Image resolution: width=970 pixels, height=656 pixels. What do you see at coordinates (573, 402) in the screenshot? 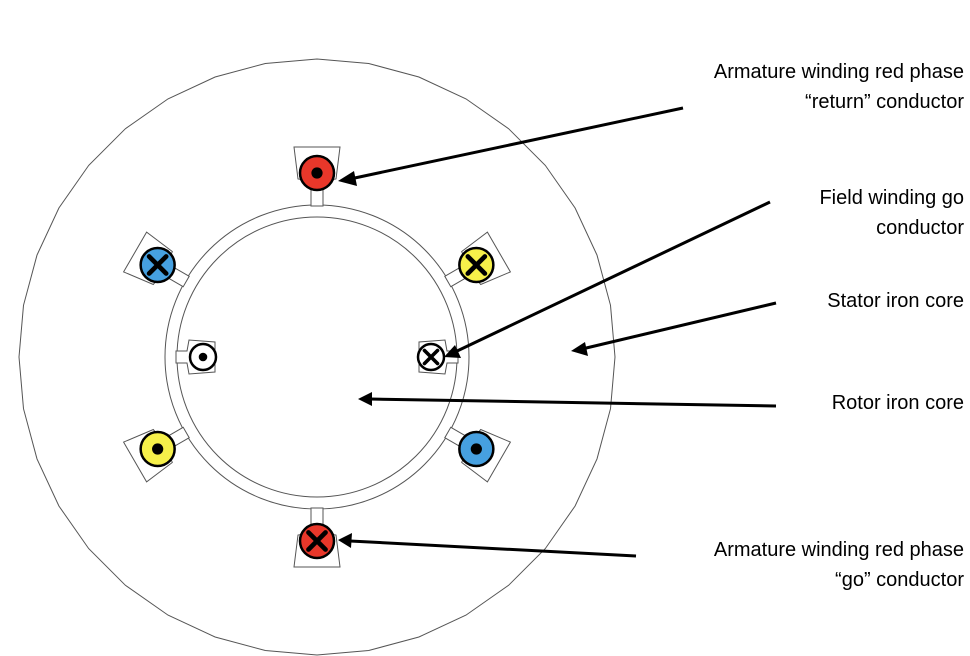
I see `arrow-rotor` at bounding box center [573, 402].